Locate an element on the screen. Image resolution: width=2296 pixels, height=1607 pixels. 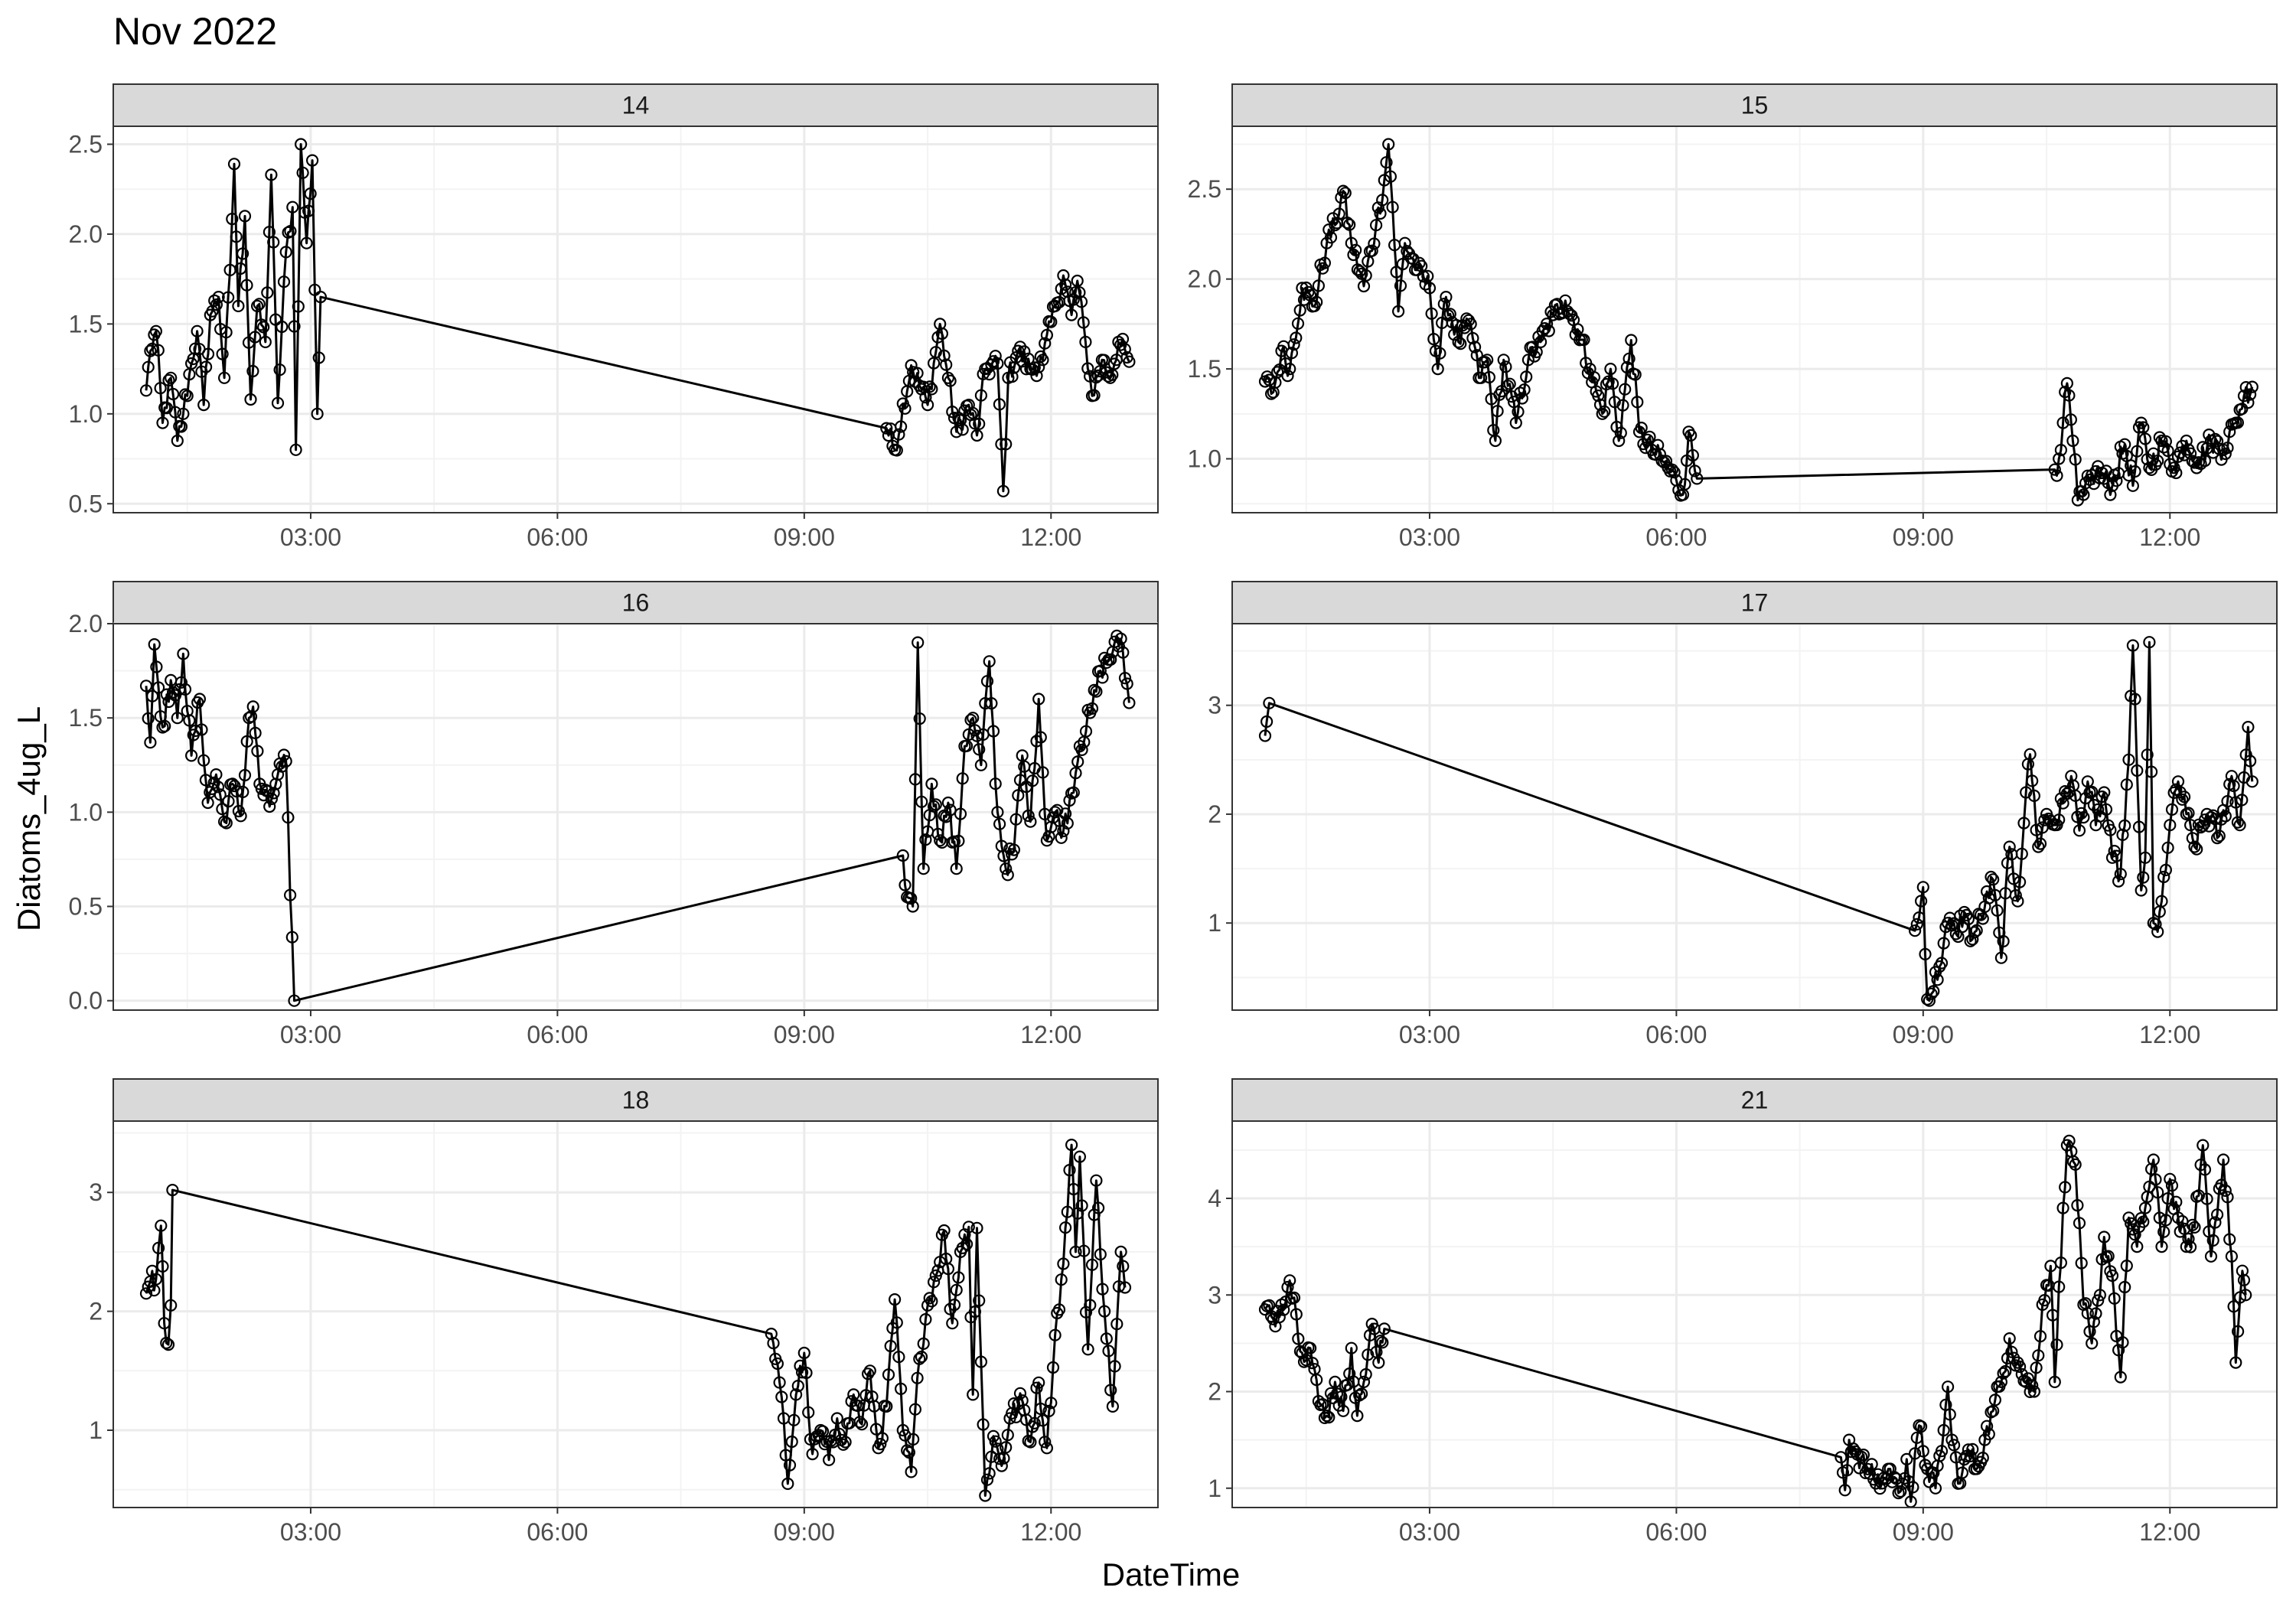
y-tick-label: 1.5 is located at coordinates (86, 323).